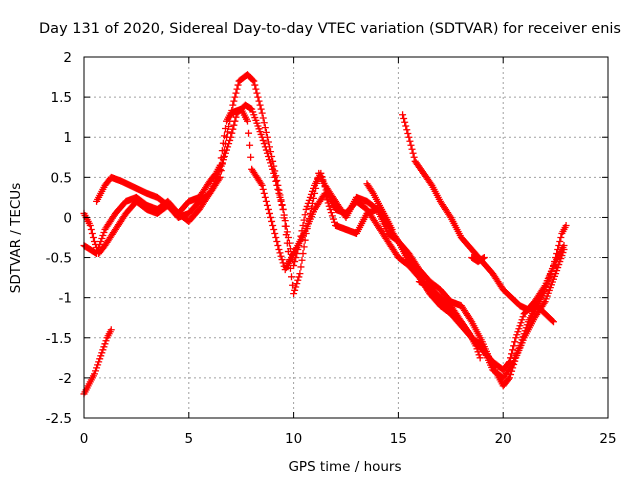  What do you see at coordinates (478, 218) in the screenshot?
I see `series-track-d` at bounding box center [478, 218].